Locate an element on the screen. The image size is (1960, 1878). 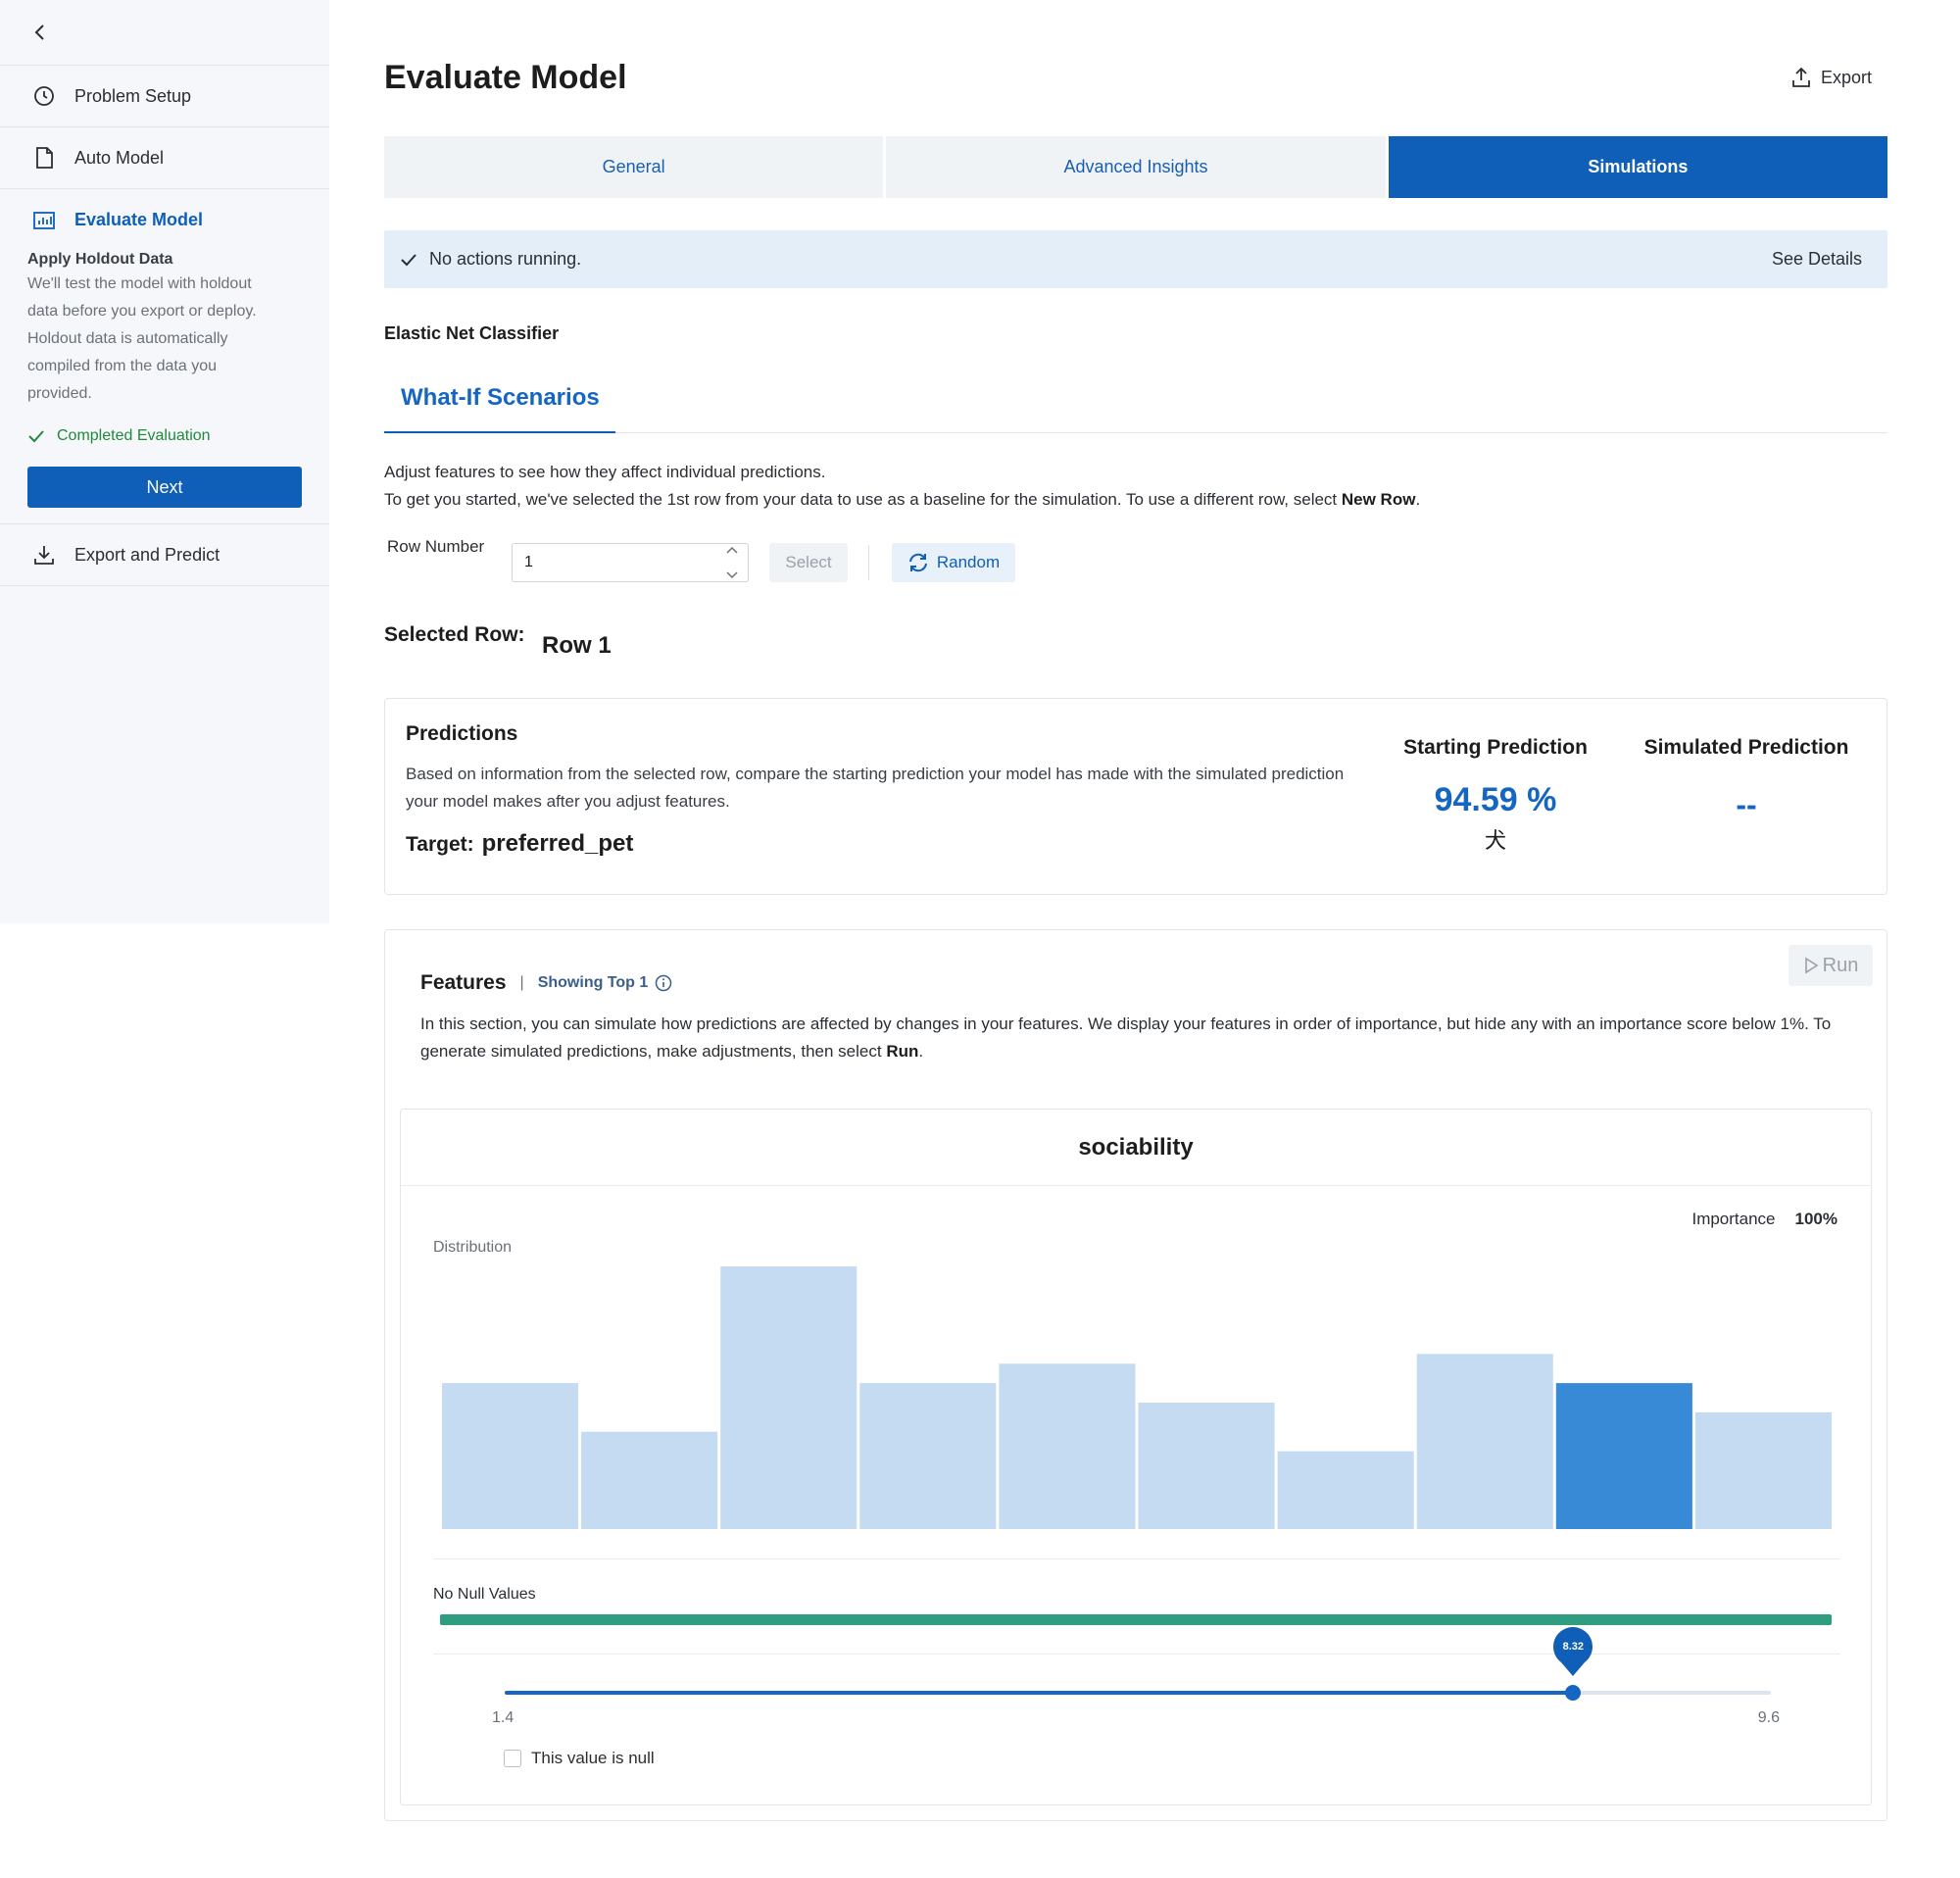
simulated-prediction-label: Simulated Prediction is located at coordinates (1746, 748).